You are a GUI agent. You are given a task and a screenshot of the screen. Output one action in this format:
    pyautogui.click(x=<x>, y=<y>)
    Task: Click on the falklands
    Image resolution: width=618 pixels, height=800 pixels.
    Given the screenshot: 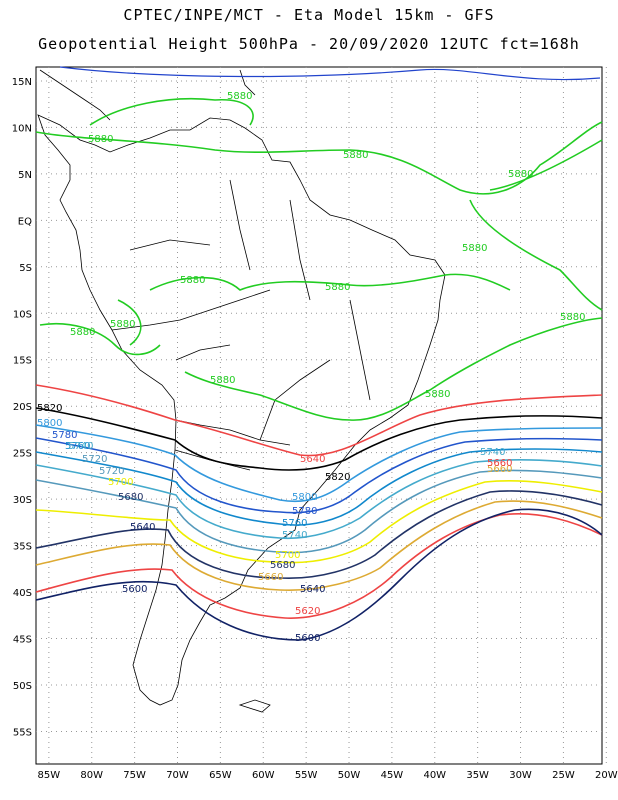 What is the action you would take?
    pyautogui.click(x=254, y=706)
    